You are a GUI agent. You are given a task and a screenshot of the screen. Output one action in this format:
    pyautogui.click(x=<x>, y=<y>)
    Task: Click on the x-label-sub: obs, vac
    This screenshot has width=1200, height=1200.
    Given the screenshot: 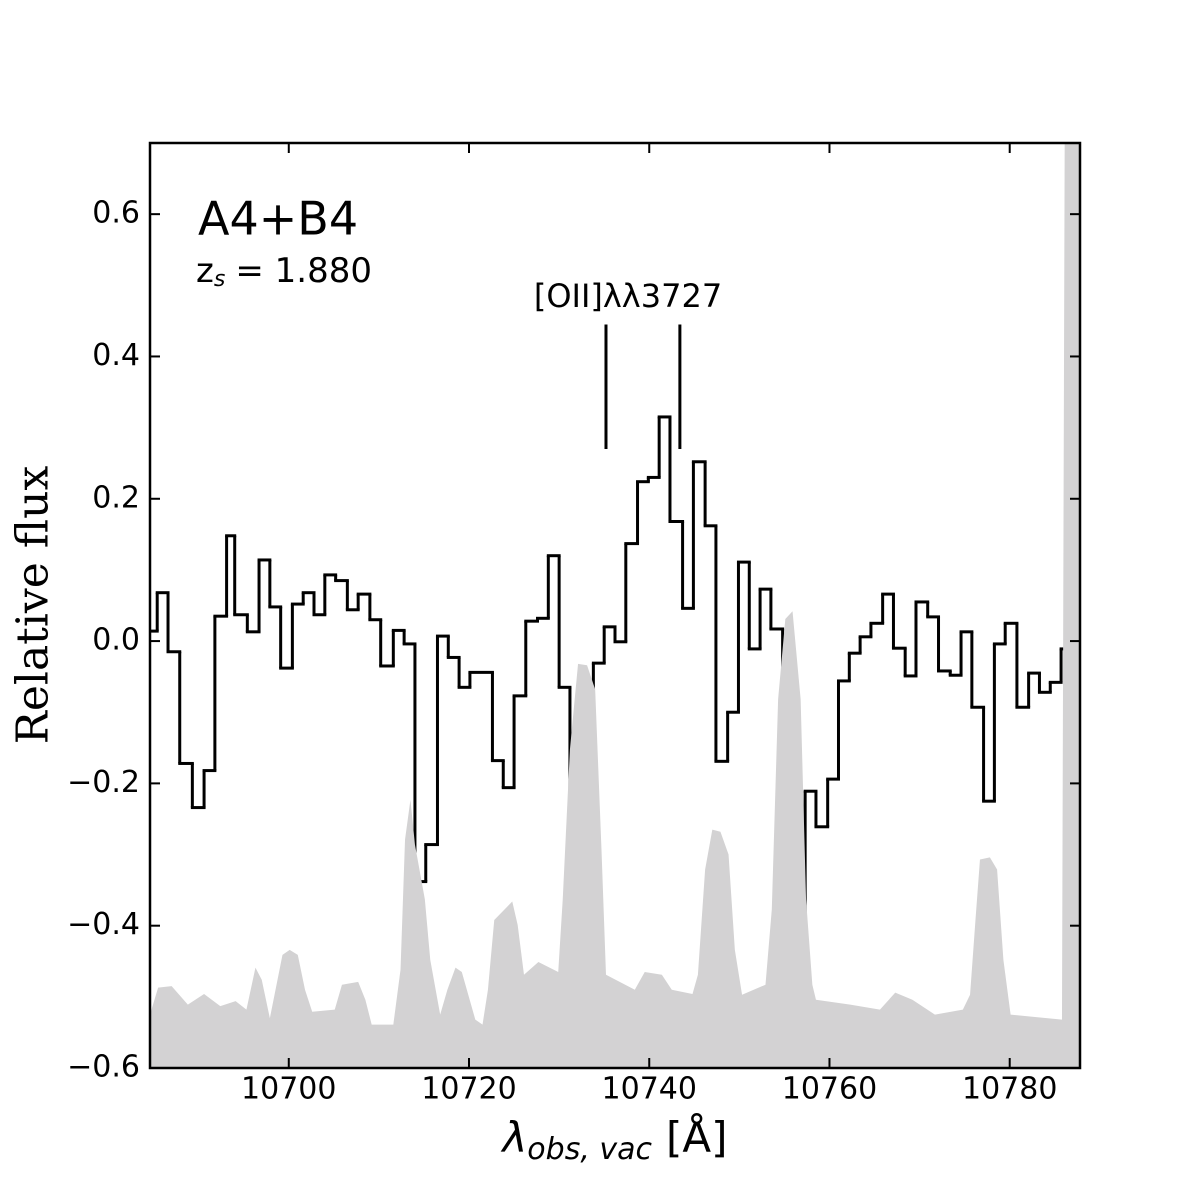 What is the action you would take?
    pyautogui.click(x=589, y=1149)
    